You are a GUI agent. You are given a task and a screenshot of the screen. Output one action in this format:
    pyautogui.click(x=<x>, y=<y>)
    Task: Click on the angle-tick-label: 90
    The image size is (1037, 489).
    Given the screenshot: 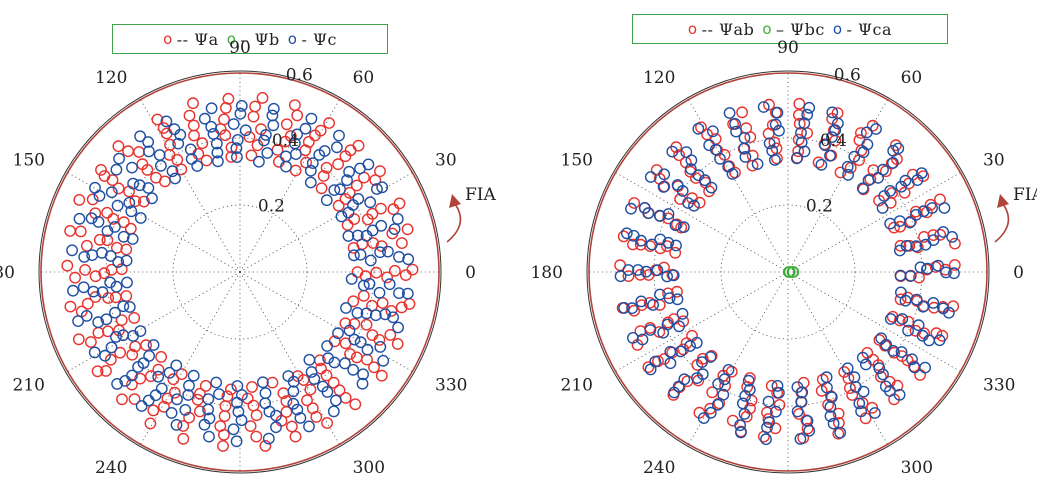 What is the action you would take?
    pyautogui.click(x=240, y=48)
    